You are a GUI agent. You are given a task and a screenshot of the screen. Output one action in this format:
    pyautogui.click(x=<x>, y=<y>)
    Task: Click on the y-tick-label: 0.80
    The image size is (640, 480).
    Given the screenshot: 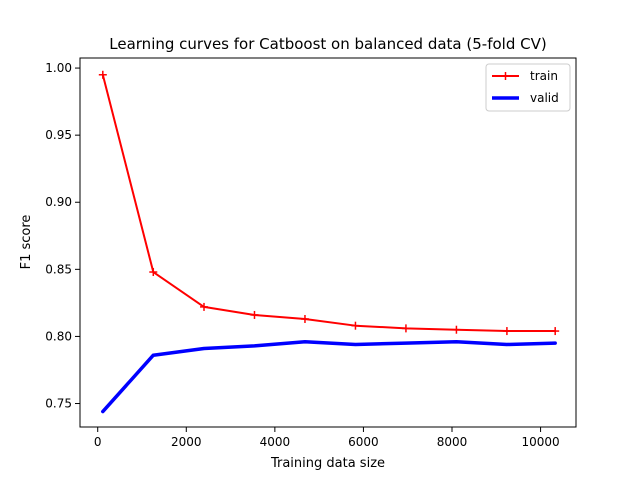 What is the action you would take?
    pyautogui.click(x=58, y=336)
    